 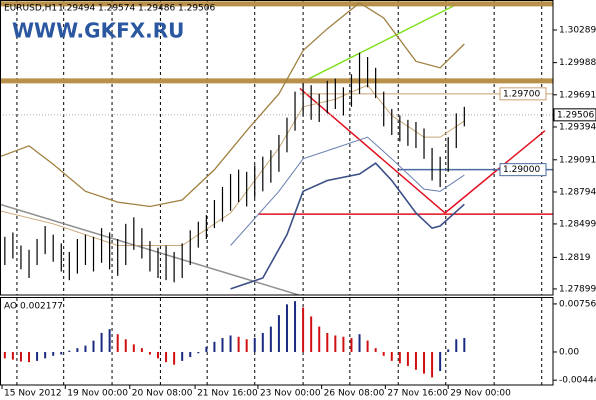 What do you see at coordinates (577, 224) in the screenshot?
I see `y-tick-label: 1.28499` at bounding box center [577, 224].